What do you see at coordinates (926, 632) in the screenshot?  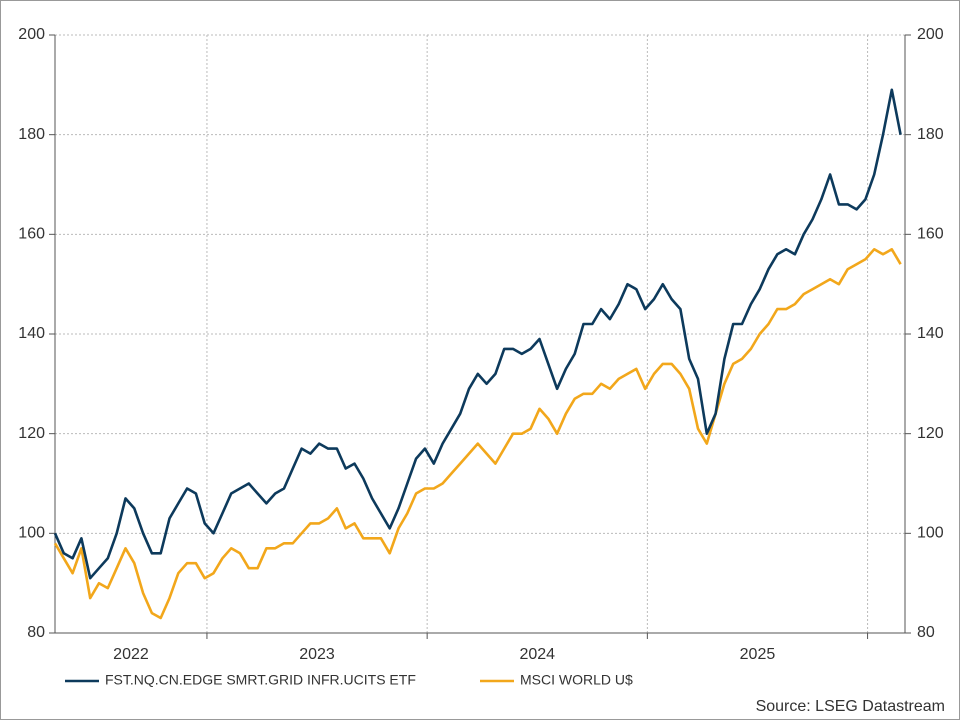 I see `y2-tick-label: 80` at bounding box center [926, 632].